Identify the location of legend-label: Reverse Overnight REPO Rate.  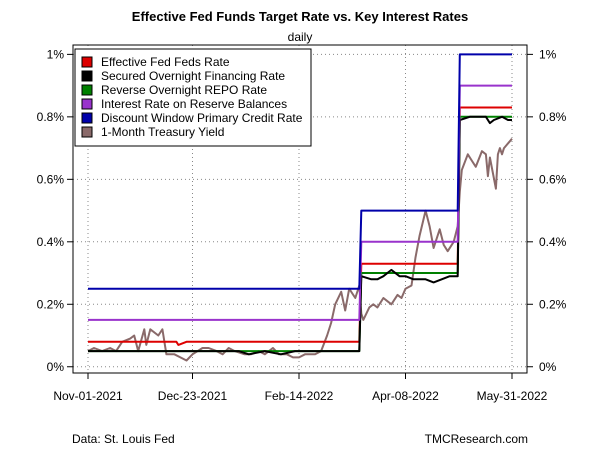
(184, 90).